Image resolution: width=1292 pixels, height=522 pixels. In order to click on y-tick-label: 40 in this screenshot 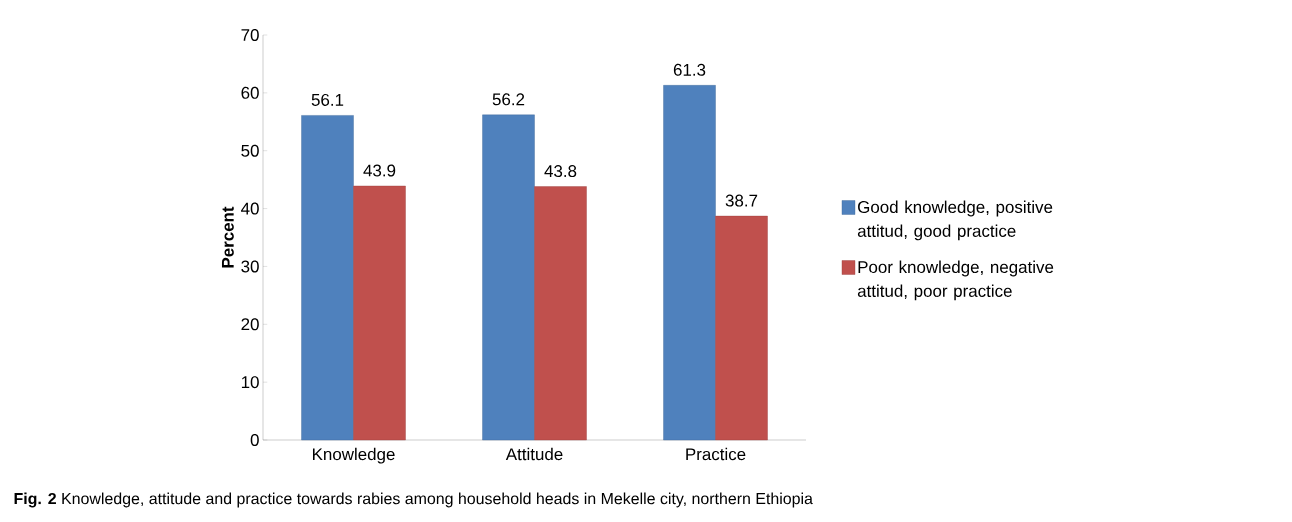, I will do `click(250, 208)`.